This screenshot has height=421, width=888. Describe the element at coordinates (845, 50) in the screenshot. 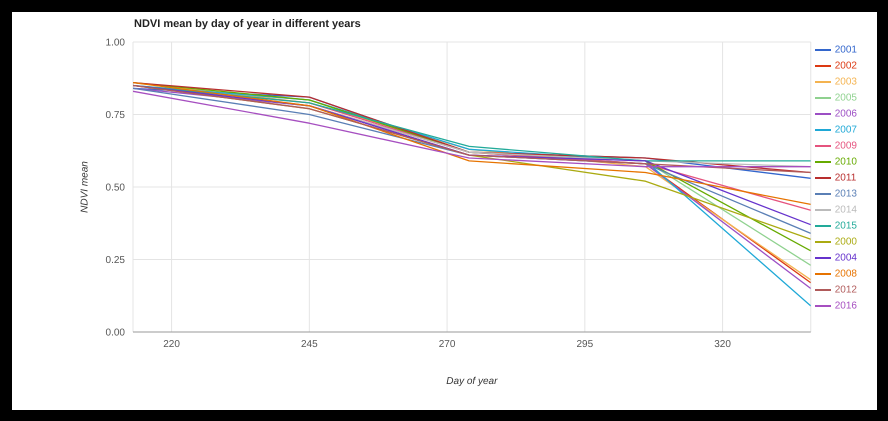

I see `legend-label: 2001` at that location.